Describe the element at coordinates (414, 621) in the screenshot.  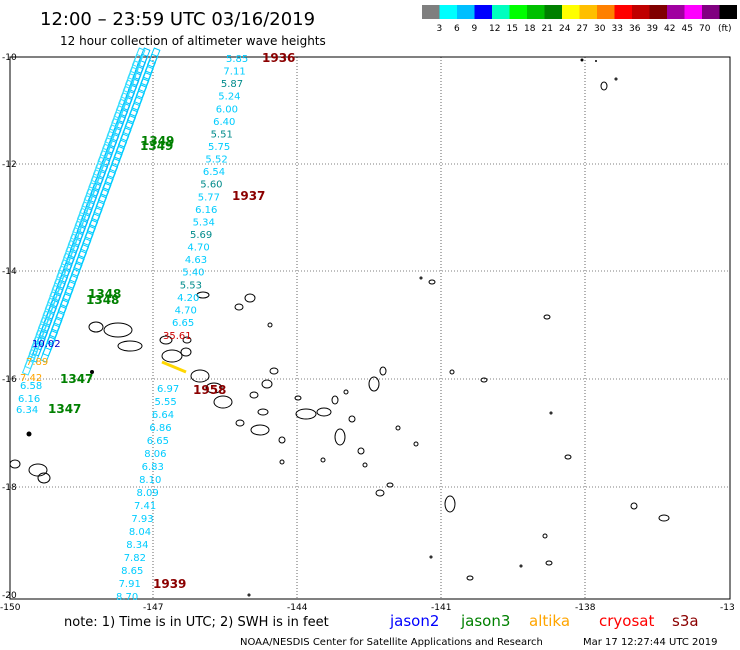
I see `legend-jason2: jason2` at that location.